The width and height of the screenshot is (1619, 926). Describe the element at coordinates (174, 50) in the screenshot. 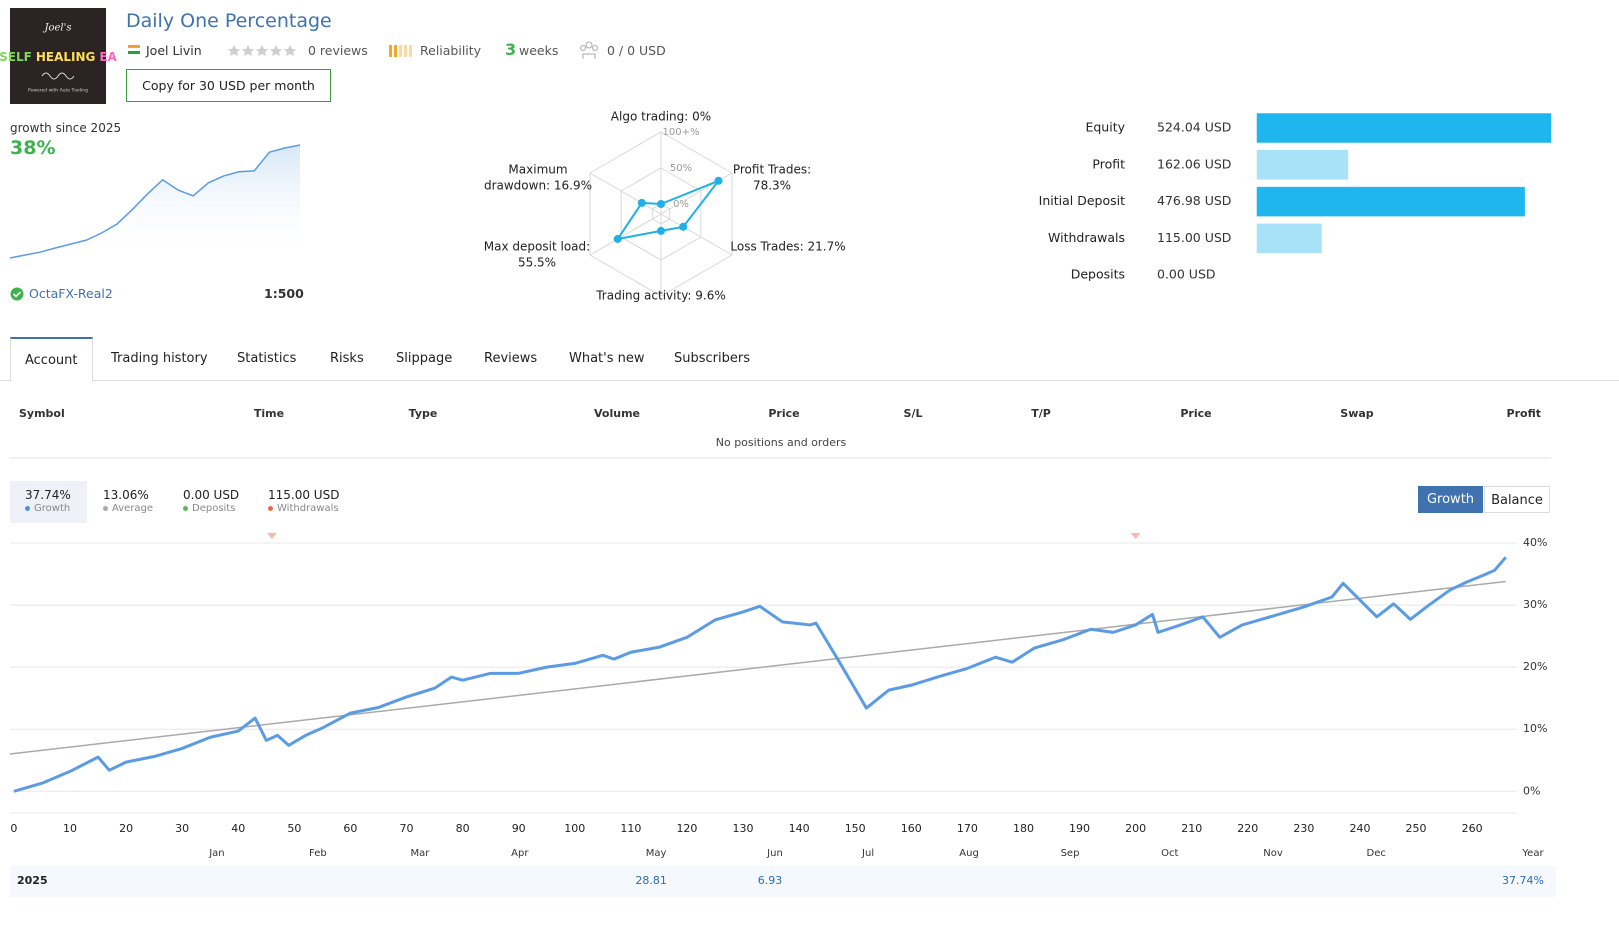

I see `author: Joel Livin` at that location.